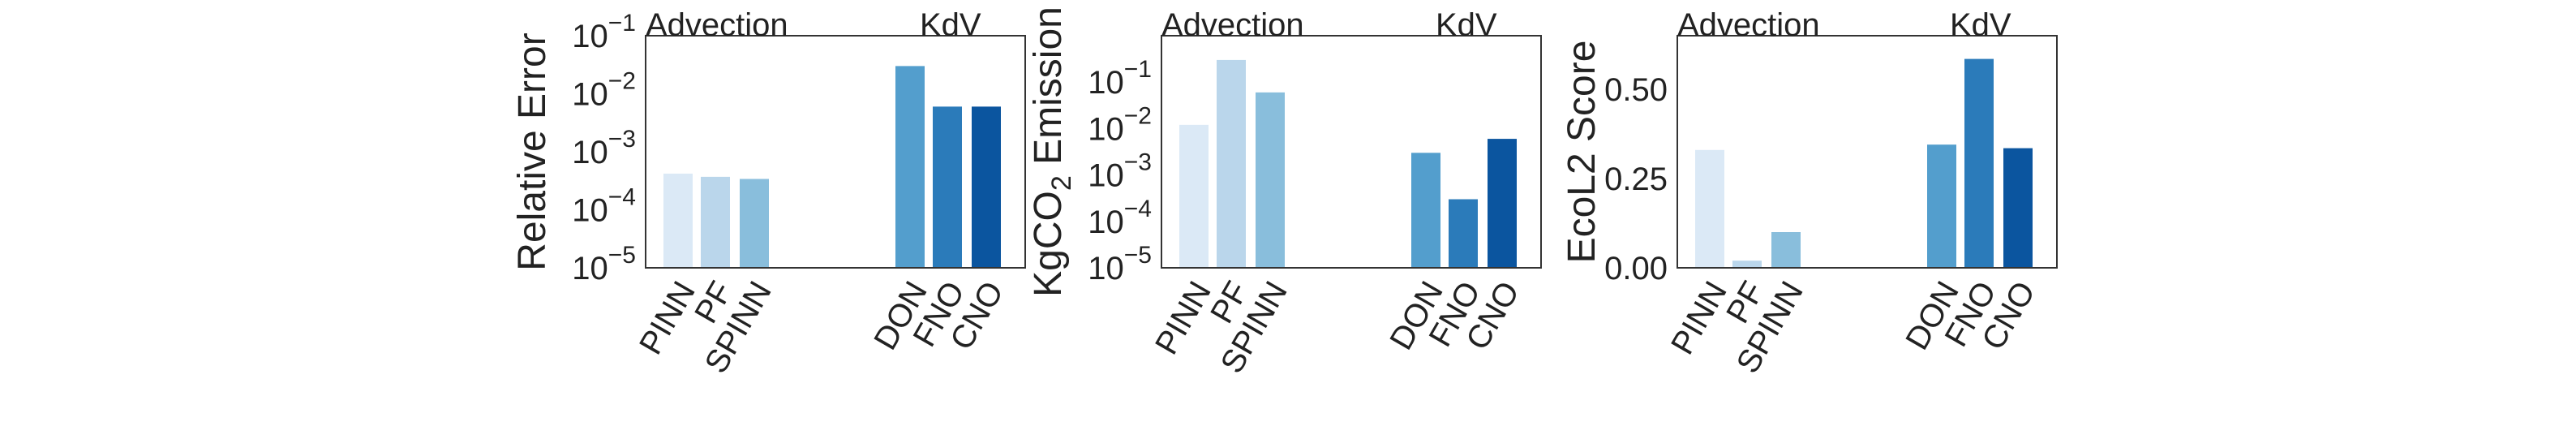 The image size is (2576, 422). Describe the element at coordinates (1636, 268) in the screenshot. I see `y-tick-label: 0.00` at that location.